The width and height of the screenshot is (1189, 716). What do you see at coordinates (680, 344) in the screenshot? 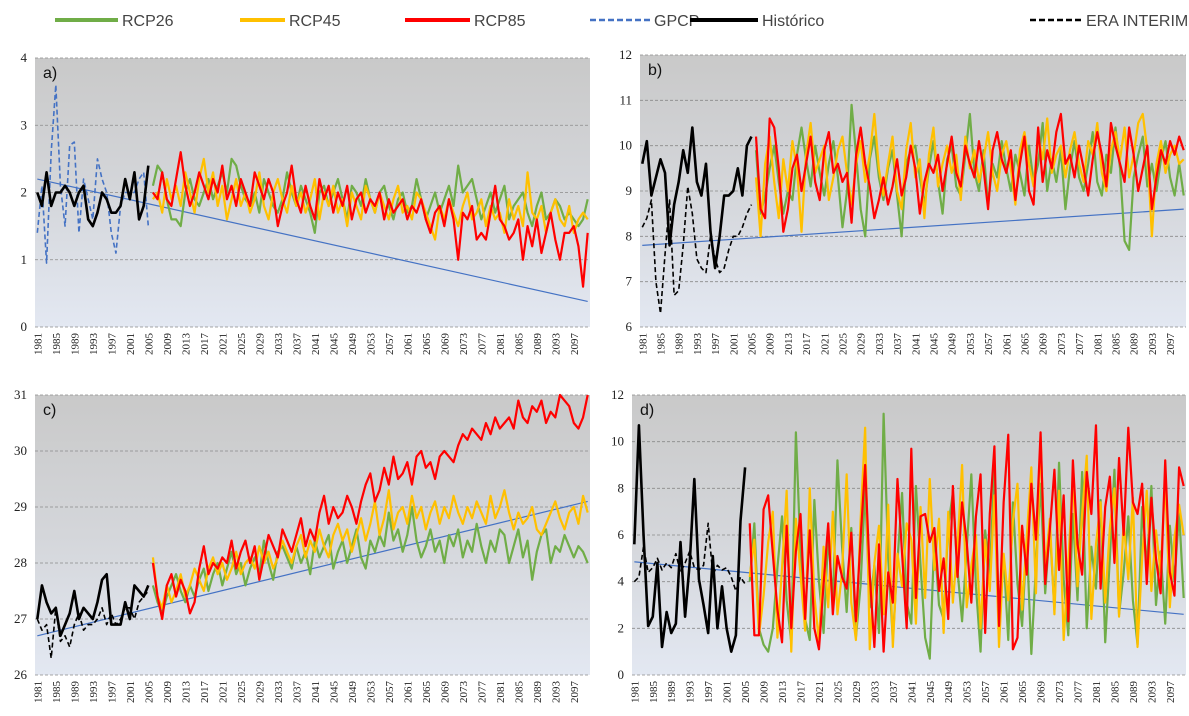
I see `x-tick-label: 1989` at bounding box center [680, 344].